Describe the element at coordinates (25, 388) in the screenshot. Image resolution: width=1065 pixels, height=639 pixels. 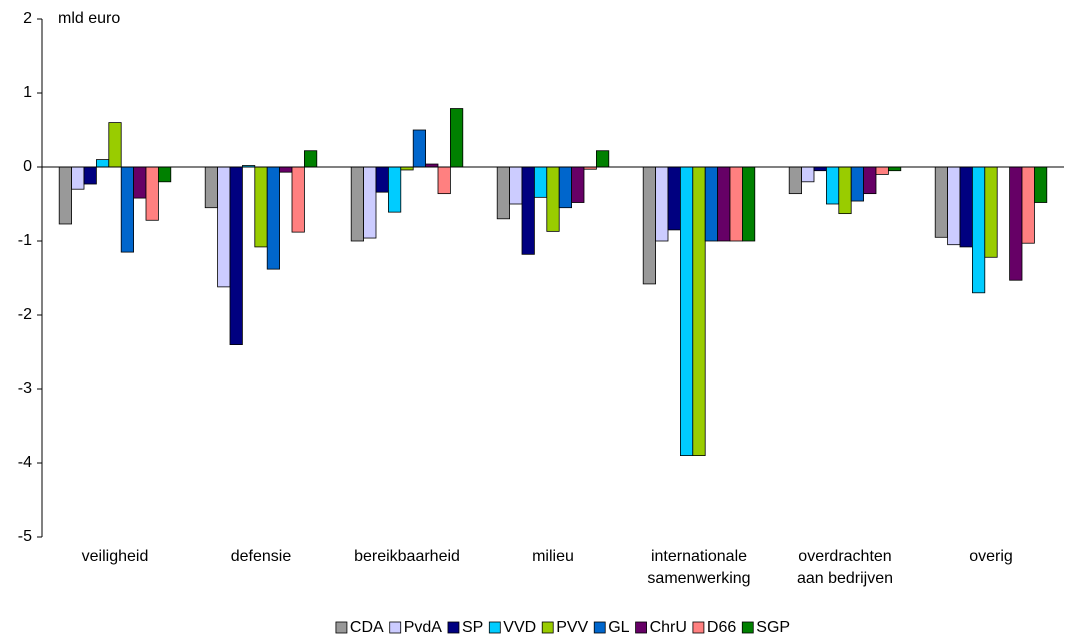
I see `y-tick-label: -3` at that location.